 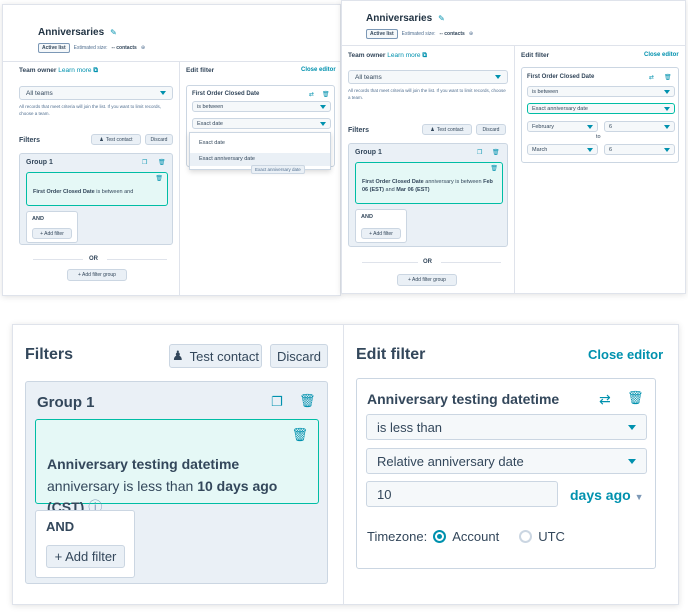 I want to click on month-to-select: March, so click(x=562, y=149).